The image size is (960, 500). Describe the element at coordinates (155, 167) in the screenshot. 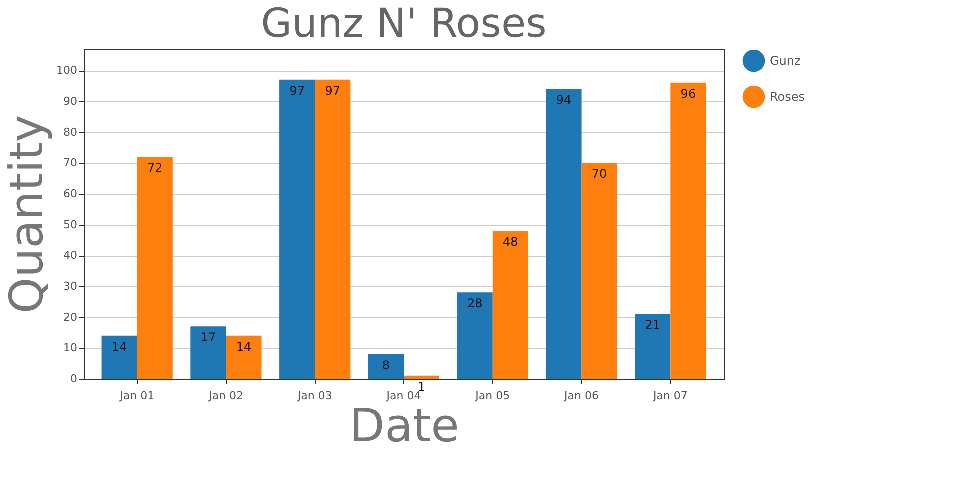

I see `data-label: 72` at that location.